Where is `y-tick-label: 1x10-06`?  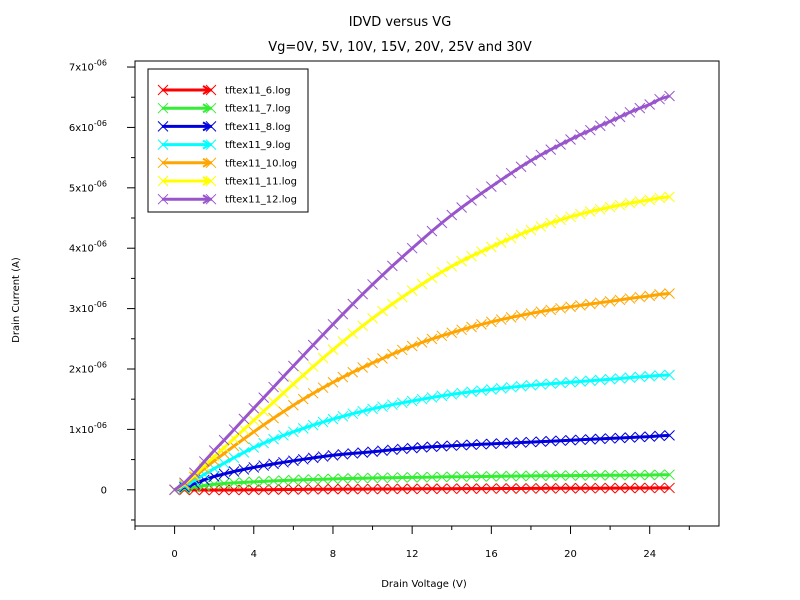 y-tick-label: 1x10-06 is located at coordinates (88, 428).